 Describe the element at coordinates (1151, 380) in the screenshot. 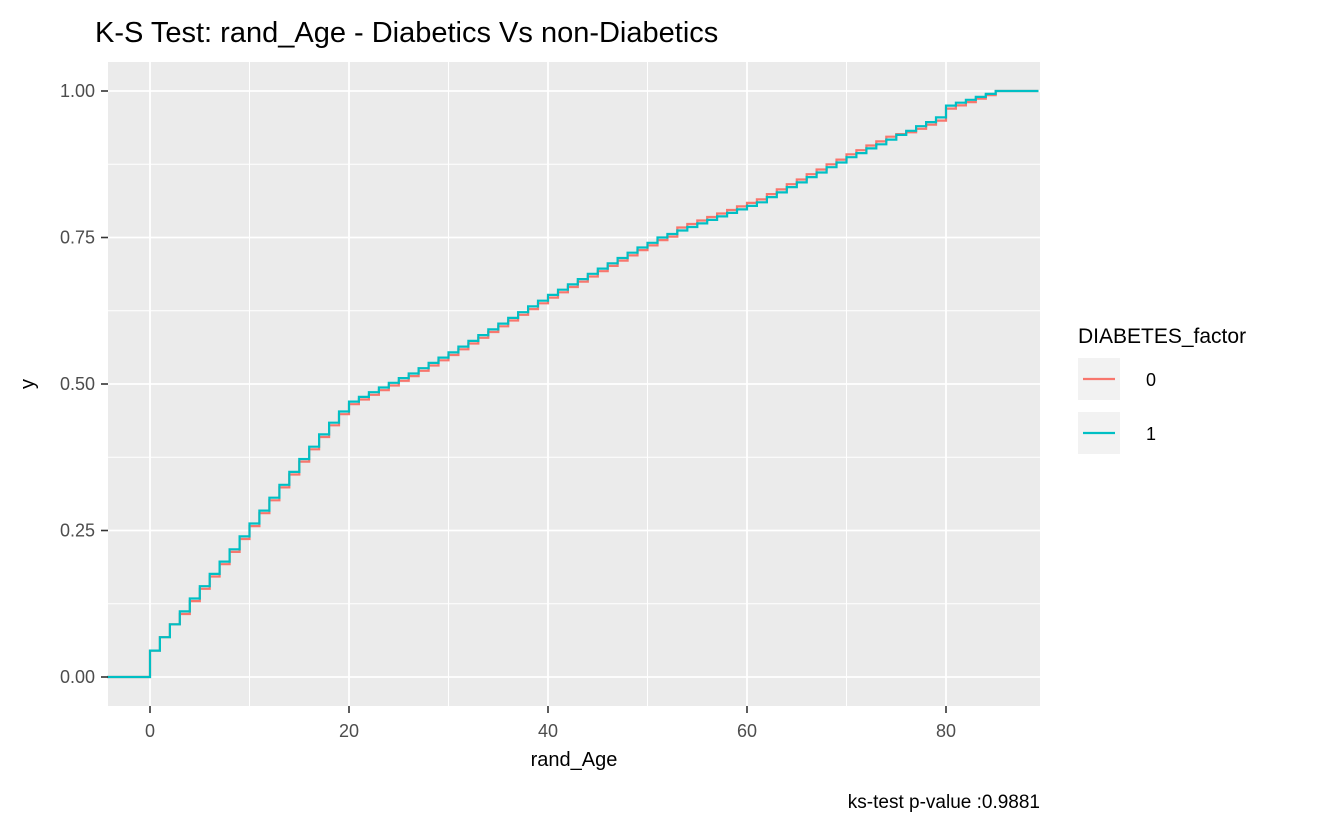

I see `legend-label-0: 0` at that location.